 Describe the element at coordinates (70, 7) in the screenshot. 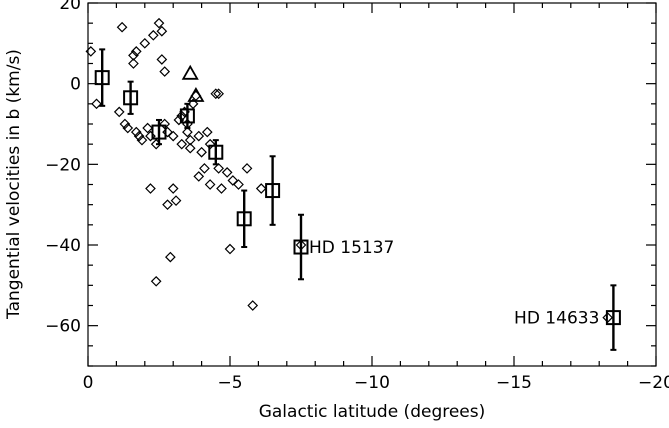

I see `y-tick-label: 20` at that location.